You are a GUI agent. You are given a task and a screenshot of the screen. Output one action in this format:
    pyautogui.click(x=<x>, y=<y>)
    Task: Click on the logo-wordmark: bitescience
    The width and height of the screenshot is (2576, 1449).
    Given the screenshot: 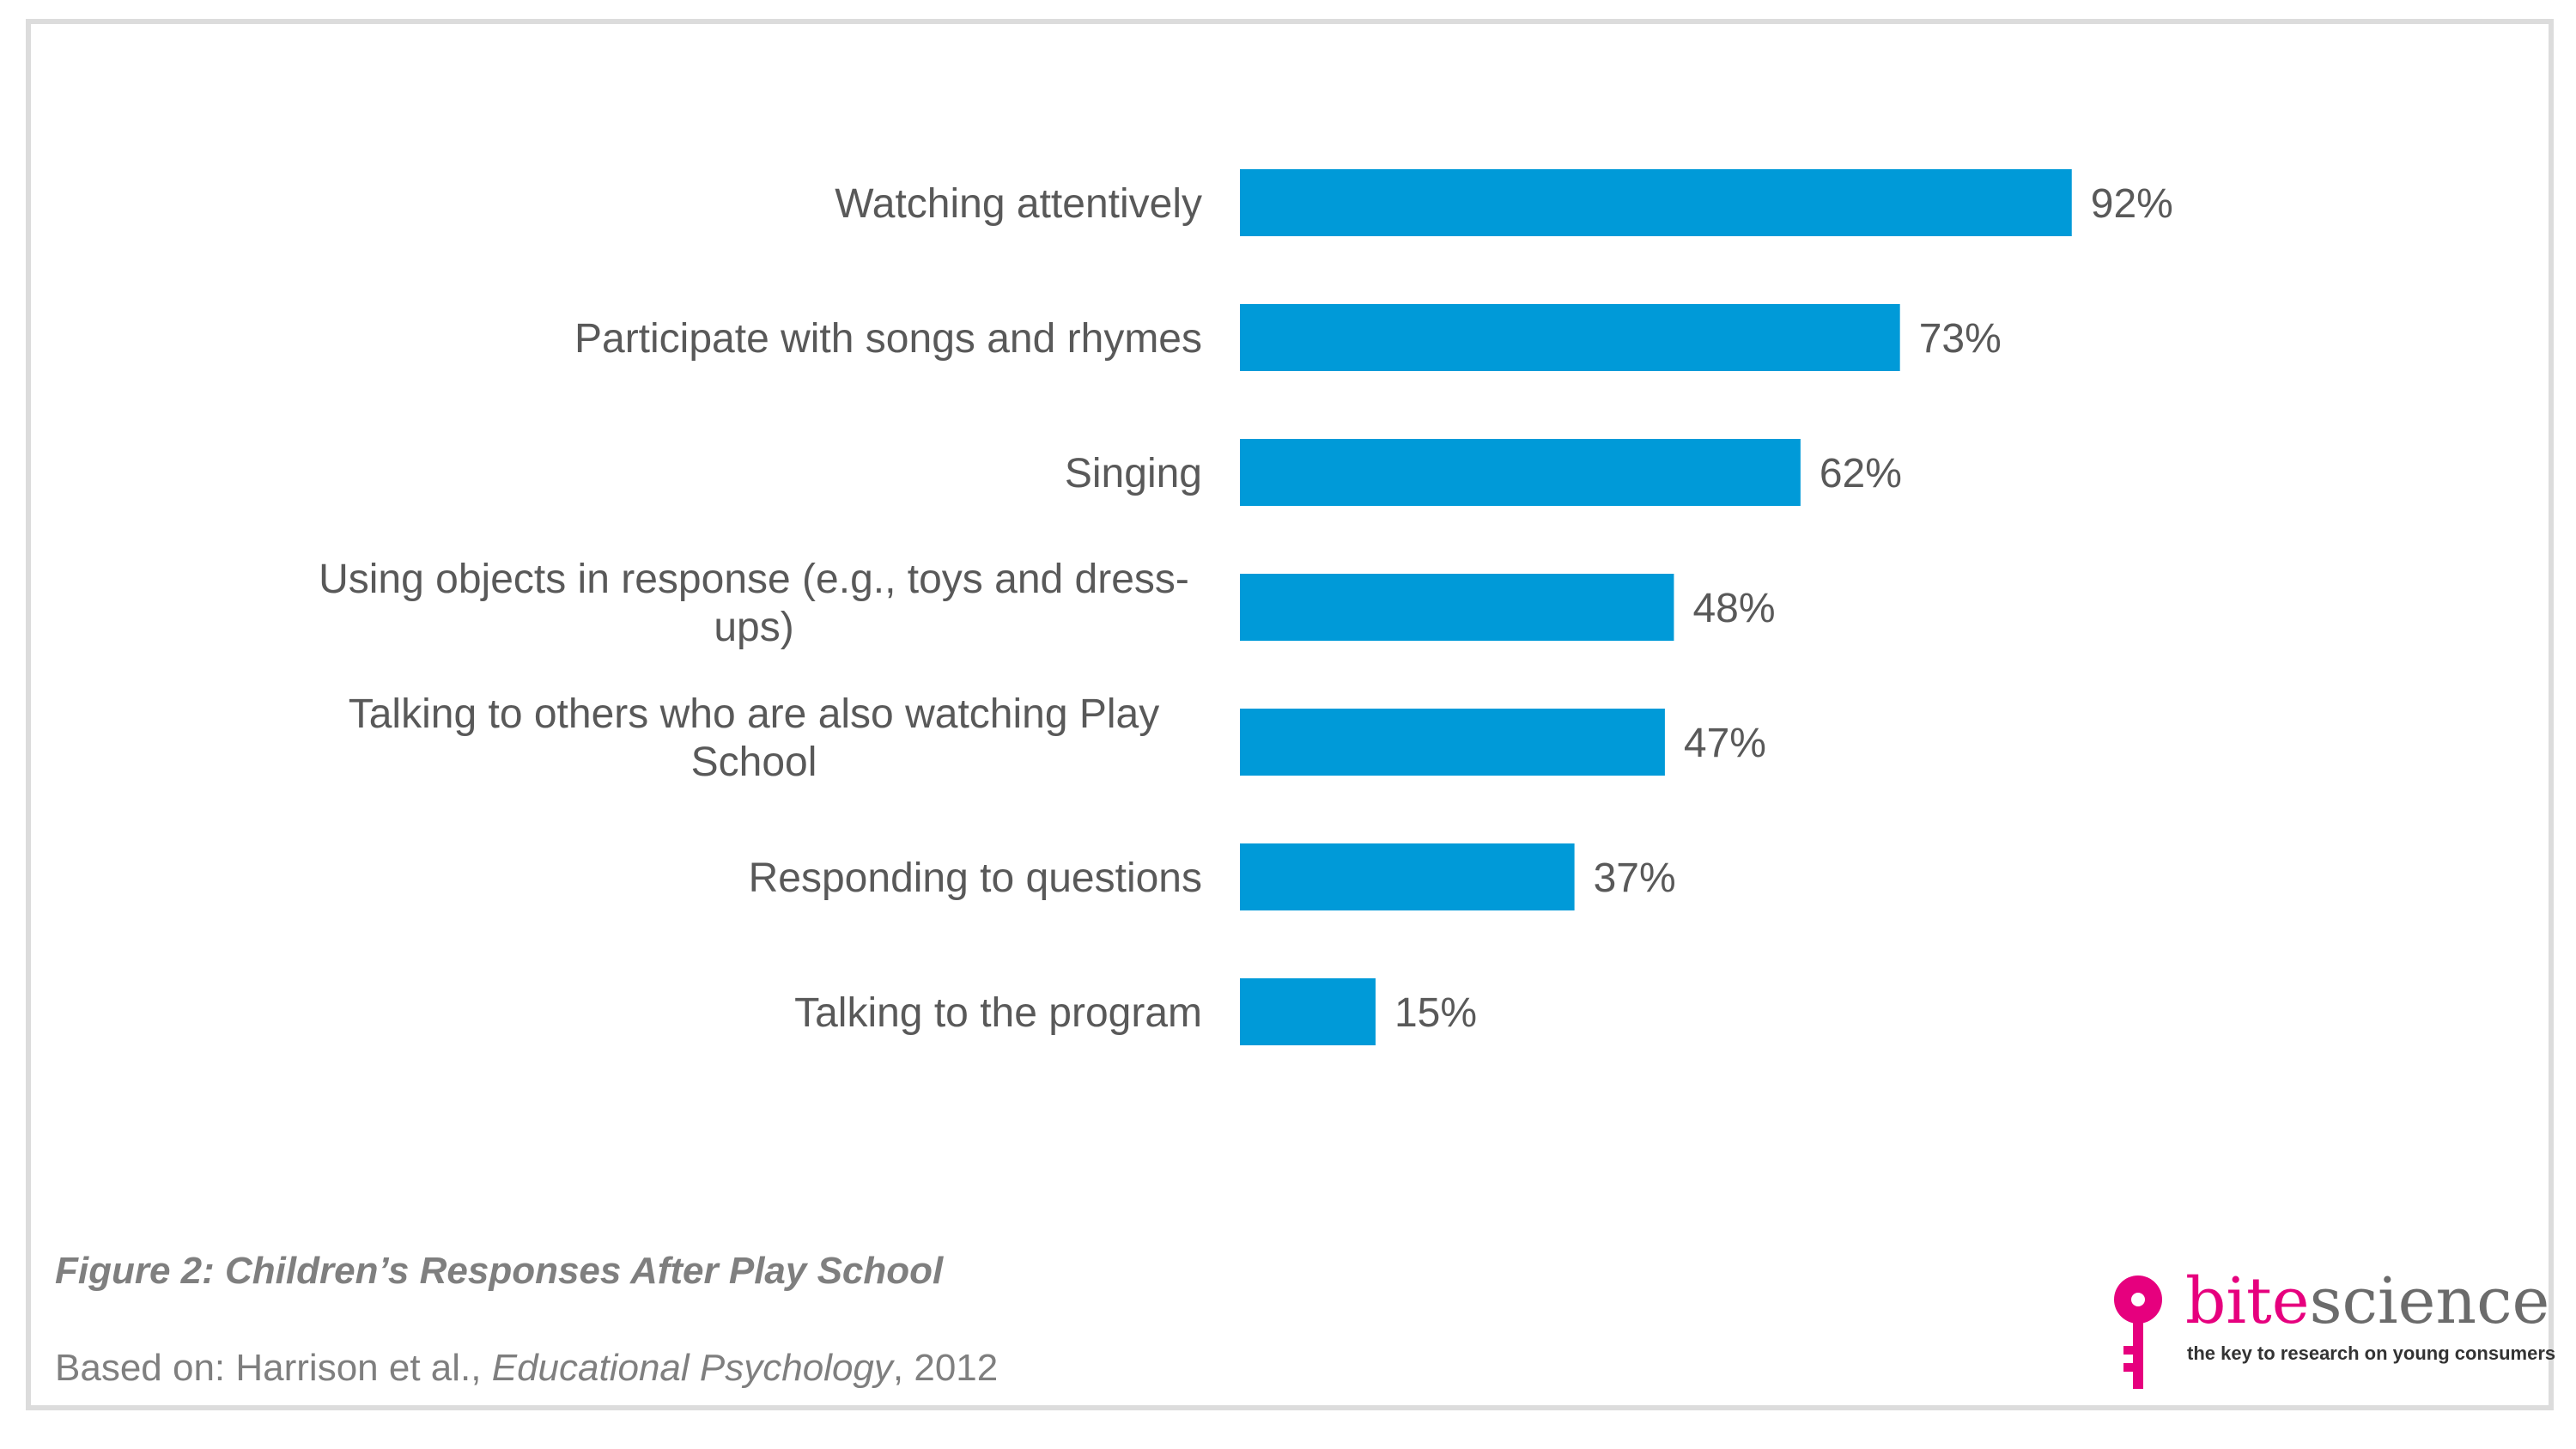 What is the action you would take?
    pyautogui.click(x=2367, y=1301)
    